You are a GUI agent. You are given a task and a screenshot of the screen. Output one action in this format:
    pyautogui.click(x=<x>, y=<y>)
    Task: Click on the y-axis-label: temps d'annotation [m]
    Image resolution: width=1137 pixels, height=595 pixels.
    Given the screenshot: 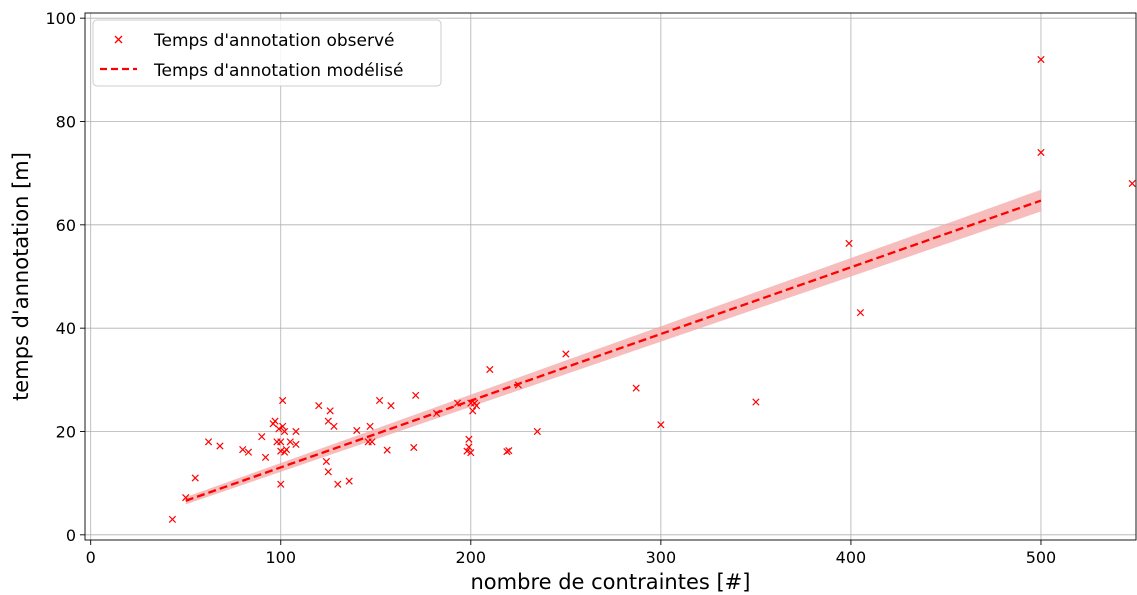 What is the action you would take?
    pyautogui.click(x=21, y=276)
    